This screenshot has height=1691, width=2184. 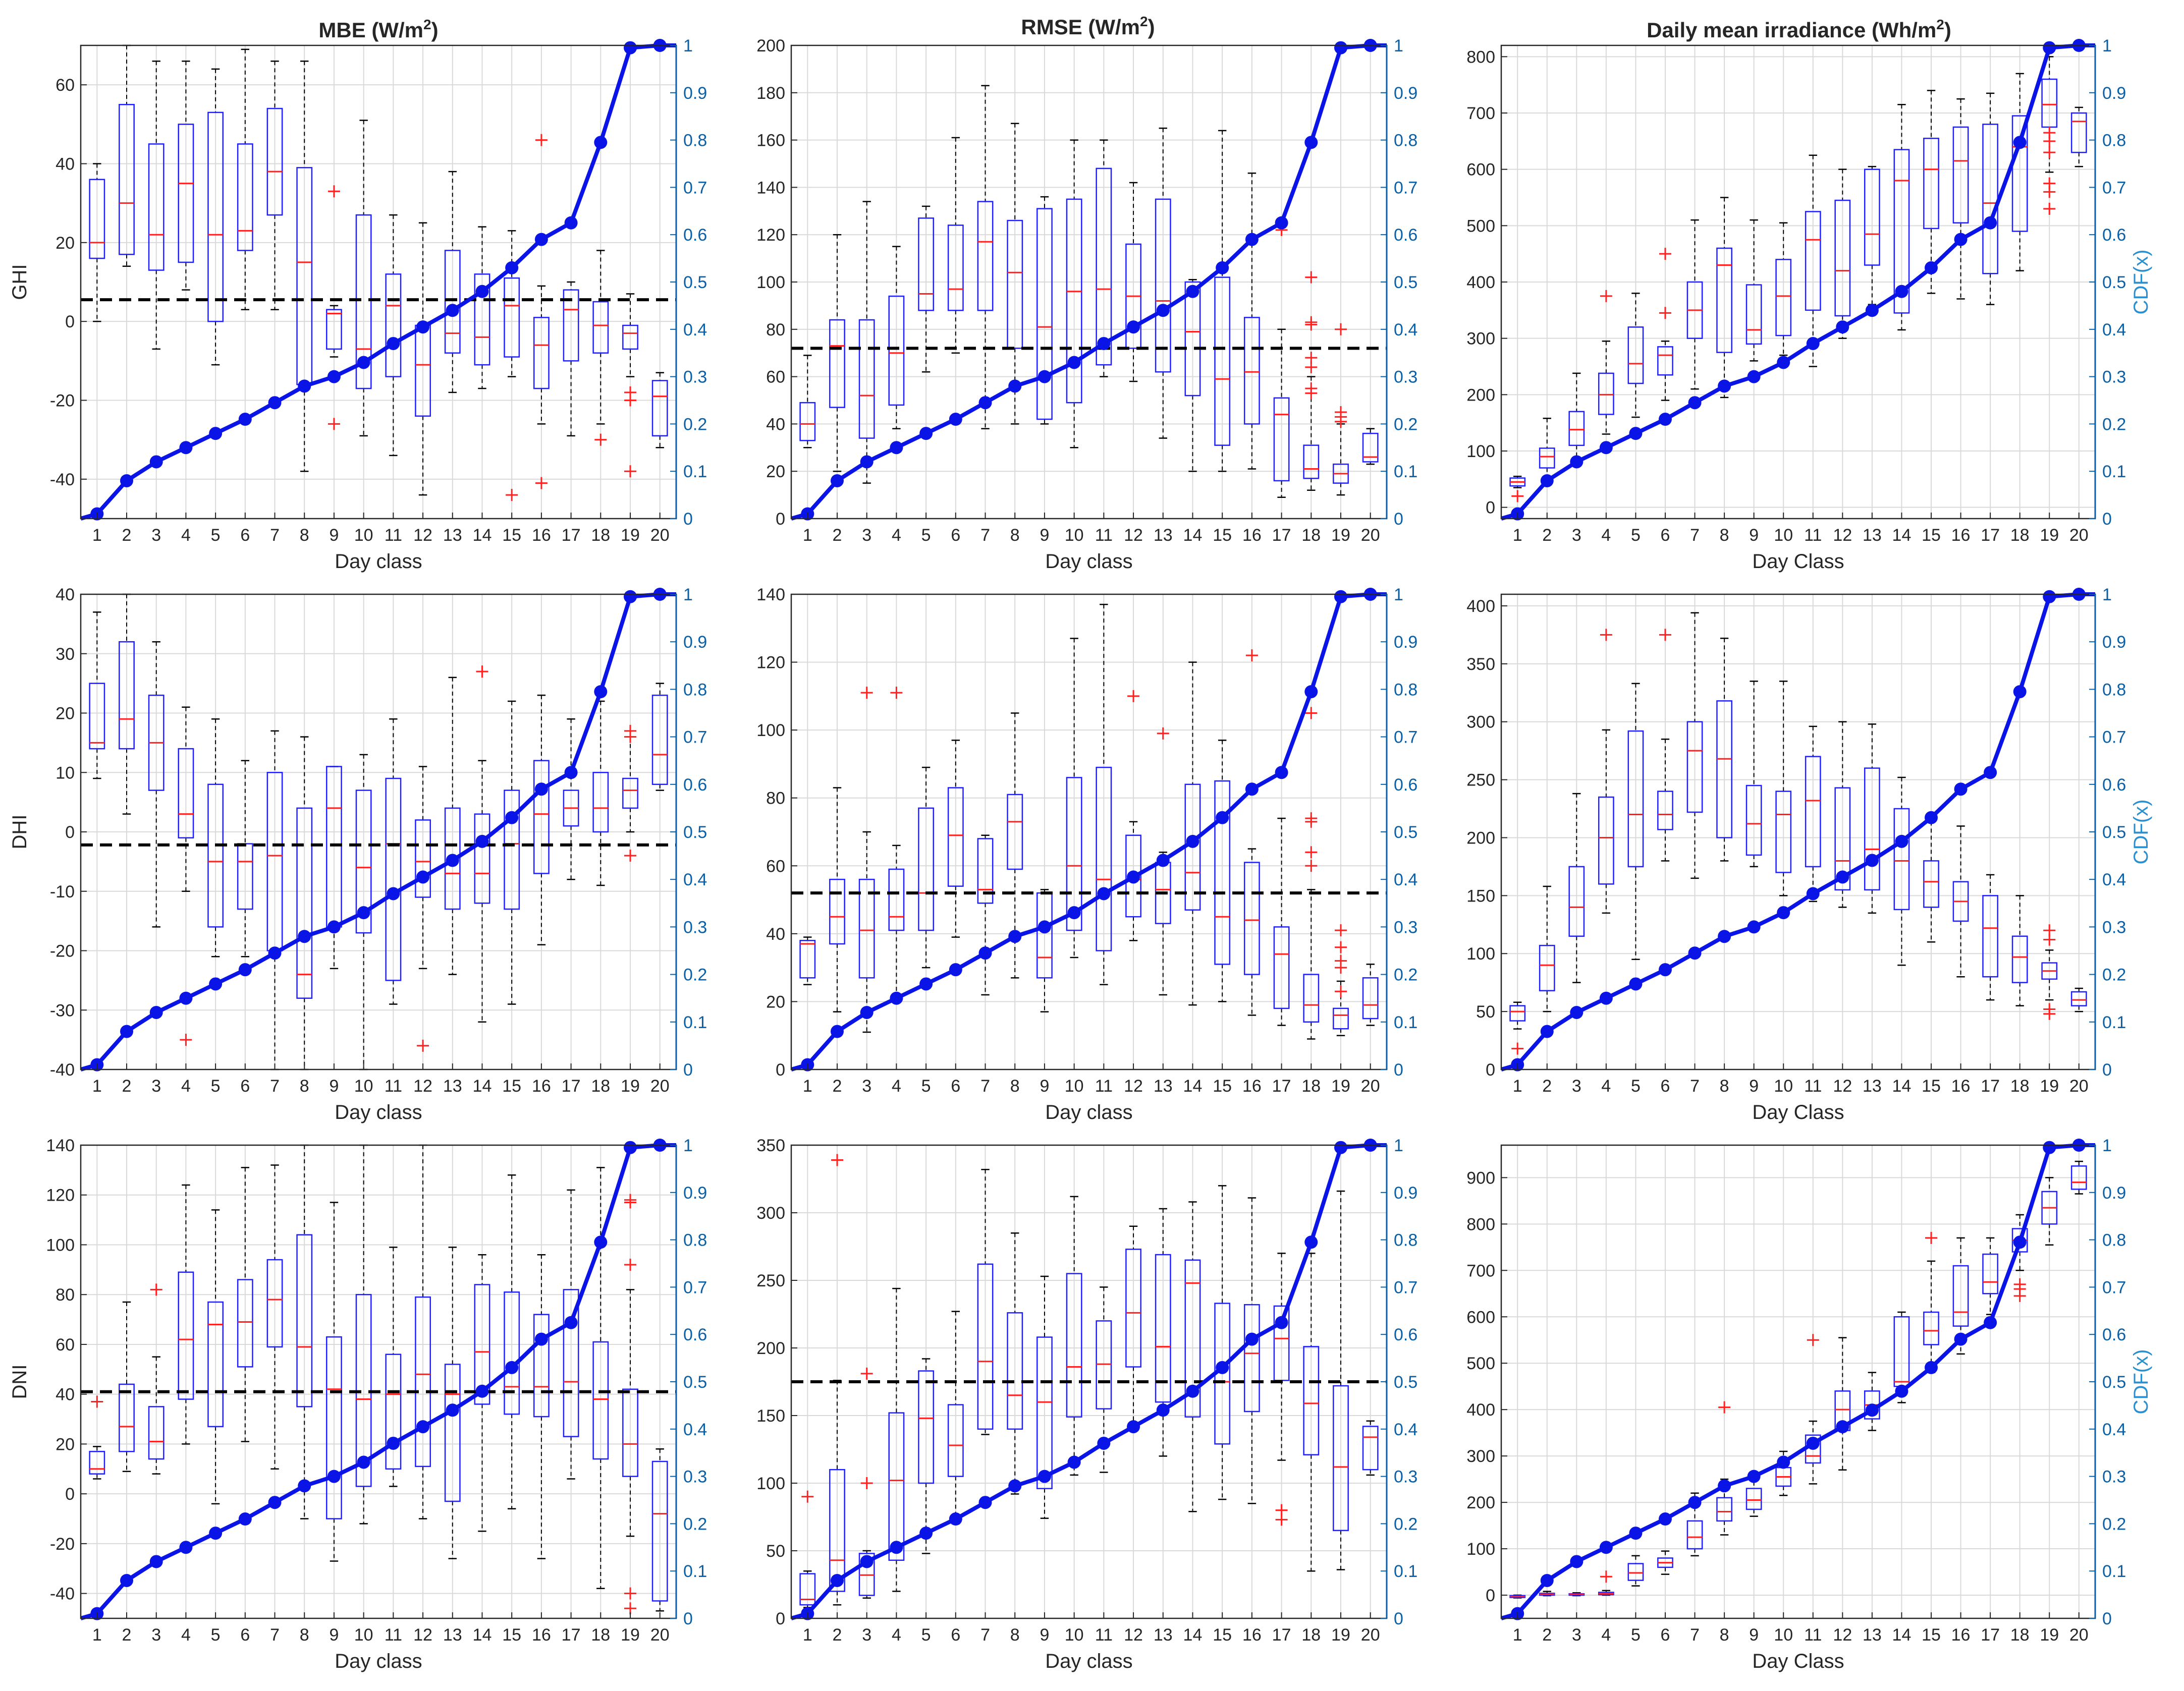 I want to click on p1-xtick-label-15: 15, so click(x=1222, y=535).